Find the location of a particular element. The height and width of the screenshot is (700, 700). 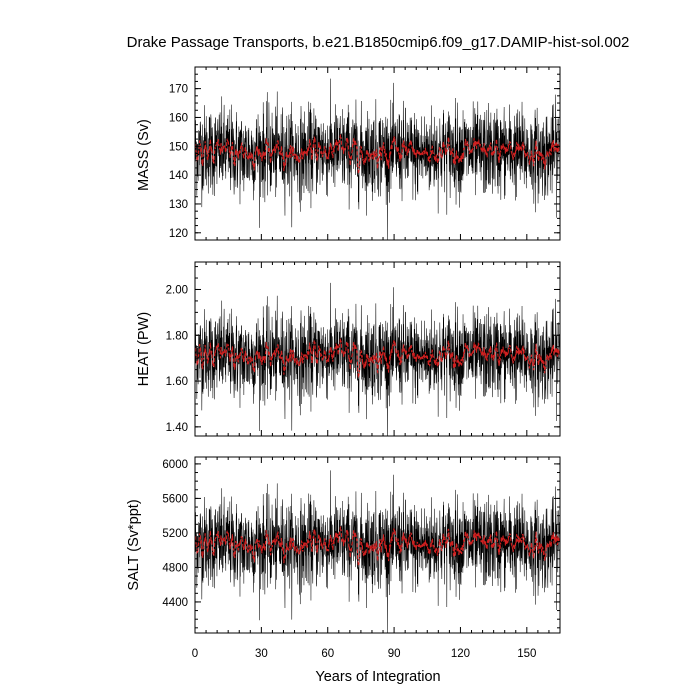

y-tick-label-heat: 1.80 is located at coordinates (177, 336).